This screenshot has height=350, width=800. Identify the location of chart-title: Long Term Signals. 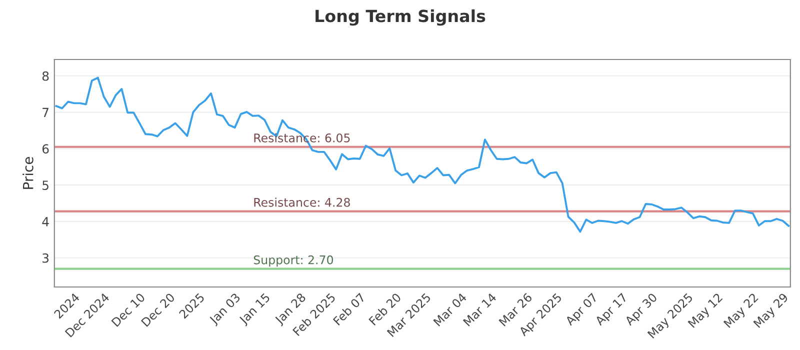
(401, 17).